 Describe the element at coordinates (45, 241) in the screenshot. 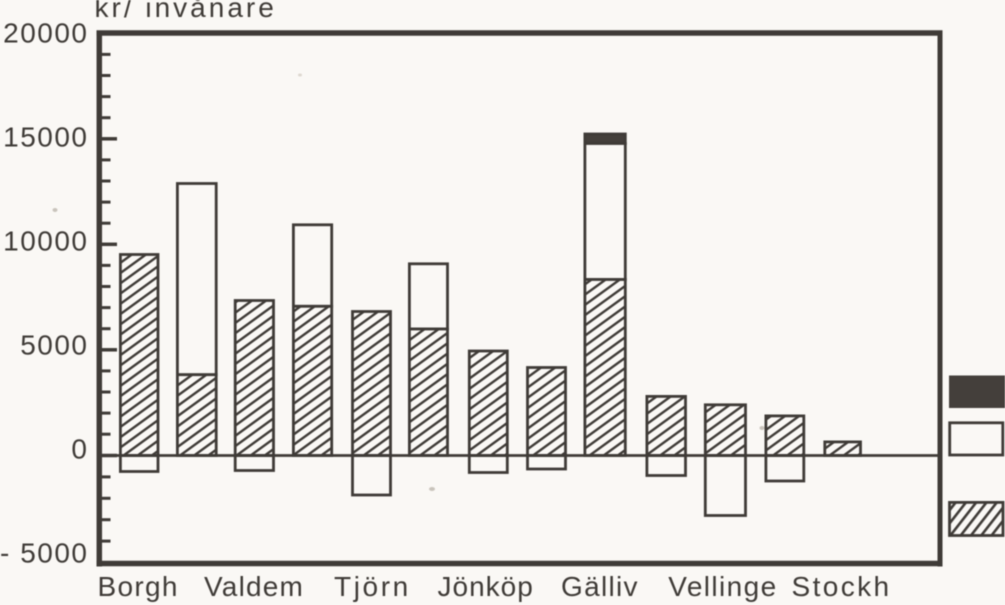

I see `svg-text: 10000` at that location.